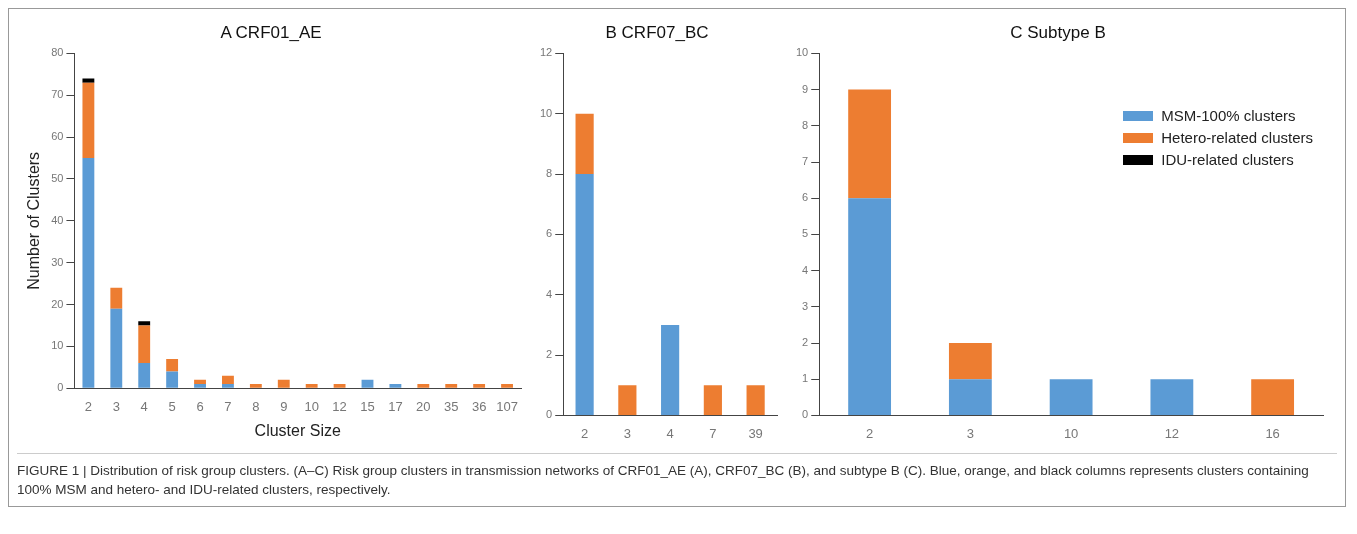 This screenshot has height=534, width=1357. What do you see at coordinates (546, 52) in the screenshot?
I see `y-tick-label: 12` at bounding box center [546, 52].